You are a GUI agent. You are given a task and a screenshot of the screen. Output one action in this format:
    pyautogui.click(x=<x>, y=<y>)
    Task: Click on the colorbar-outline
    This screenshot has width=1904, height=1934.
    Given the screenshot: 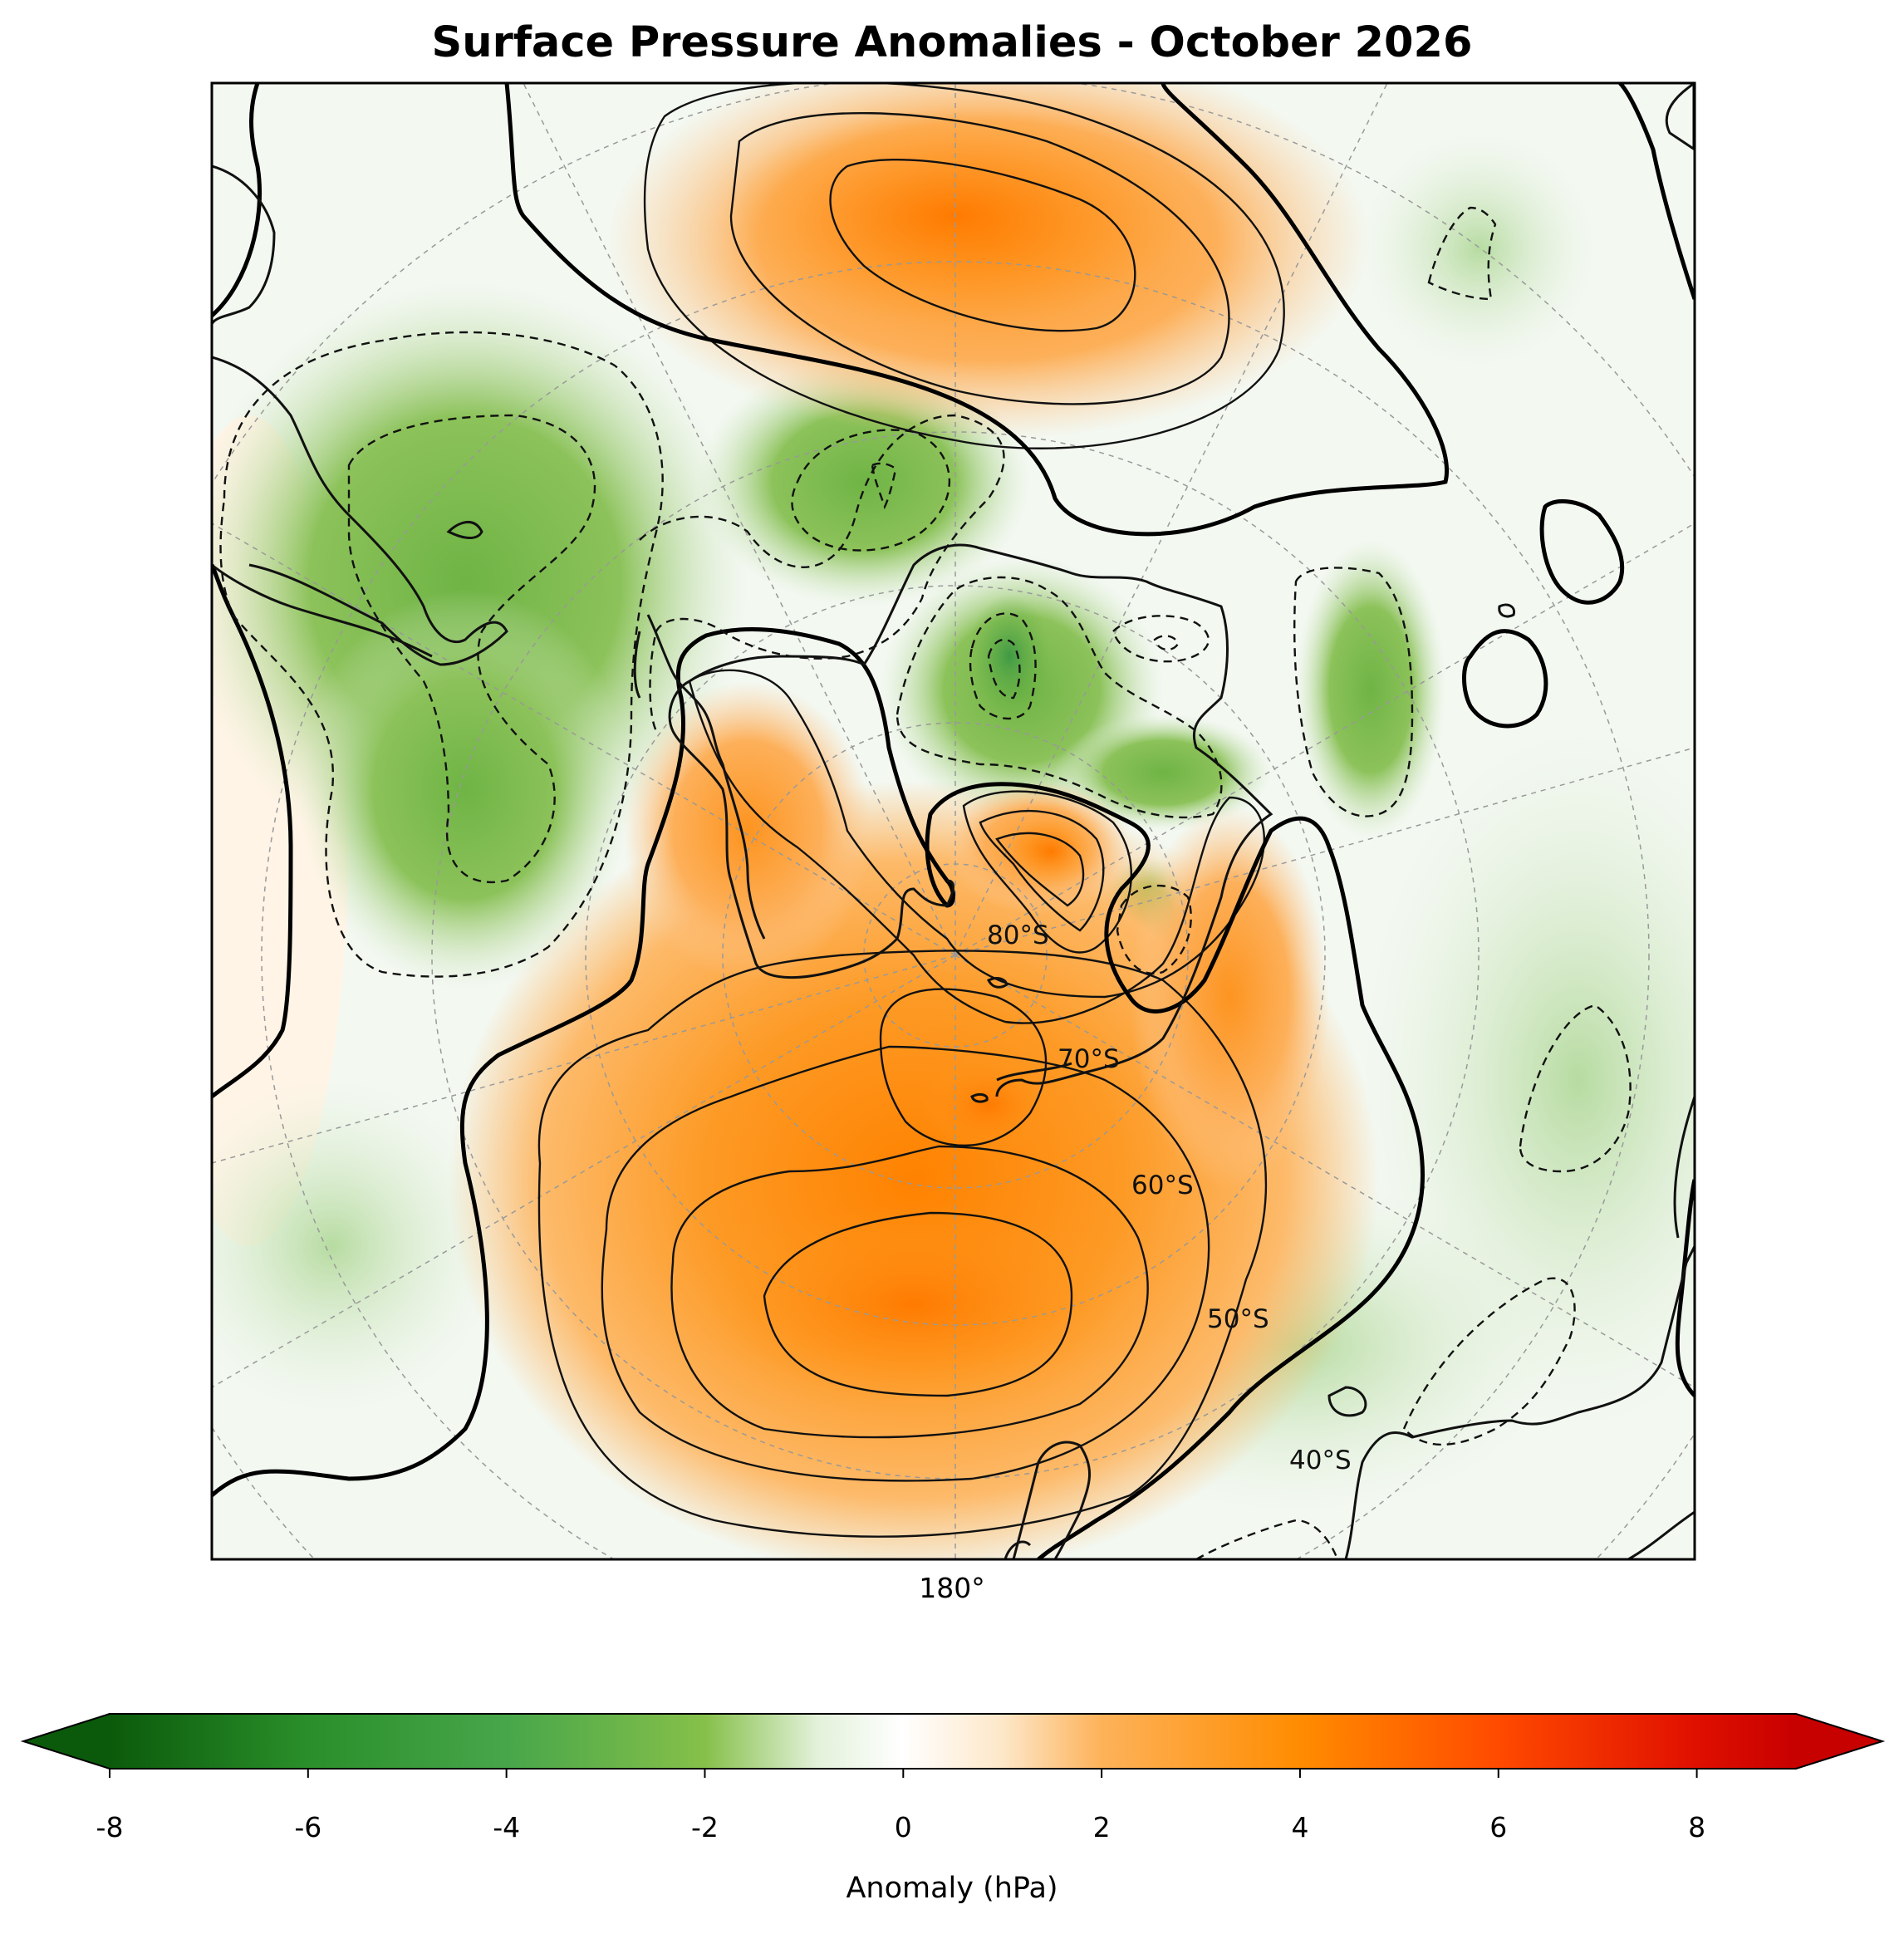 What is the action you would take?
    pyautogui.click(x=953, y=1742)
    